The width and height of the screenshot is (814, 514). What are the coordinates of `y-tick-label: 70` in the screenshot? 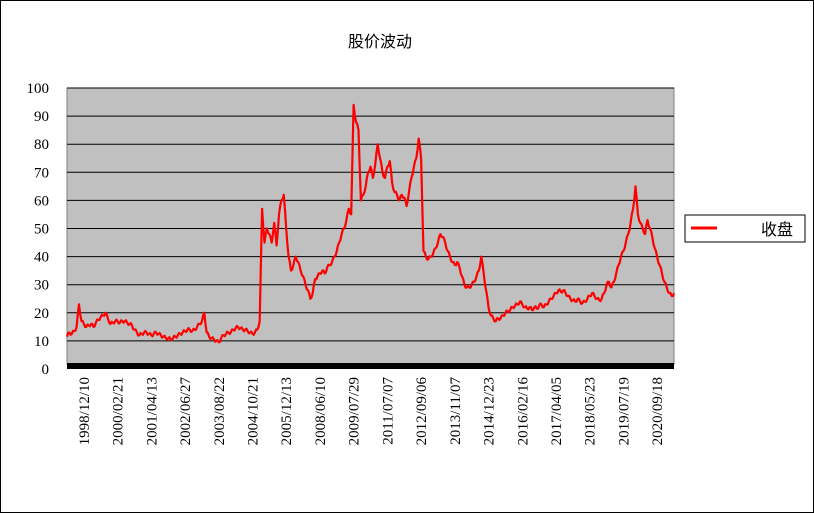 It's located at (41, 173).